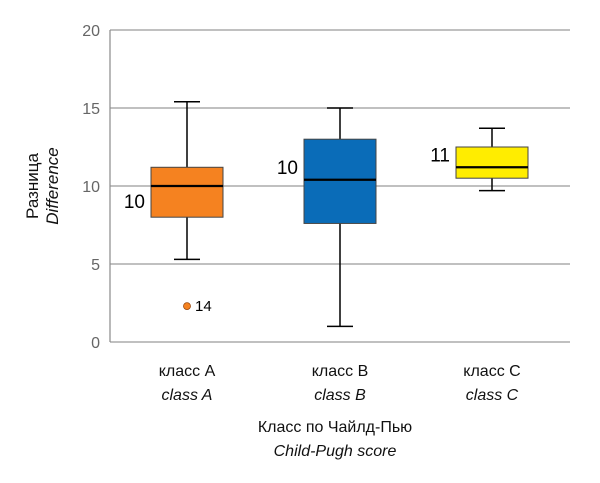 The width and height of the screenshot is (600, 483). I want to click on category-label-en: class B, so click(340, 395).